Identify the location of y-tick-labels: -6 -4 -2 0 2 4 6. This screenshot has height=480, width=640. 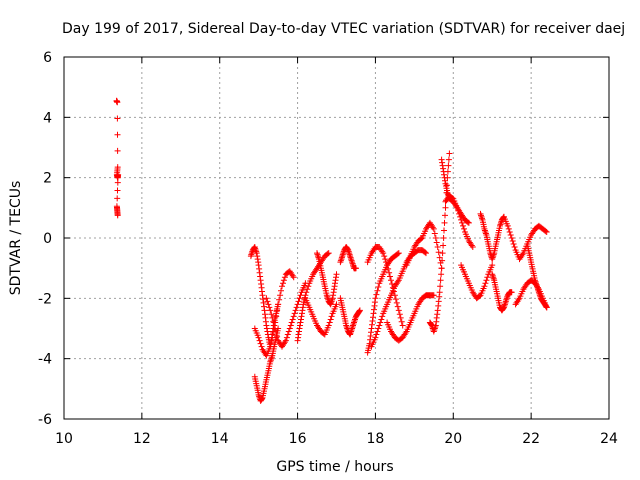
(45, 239).